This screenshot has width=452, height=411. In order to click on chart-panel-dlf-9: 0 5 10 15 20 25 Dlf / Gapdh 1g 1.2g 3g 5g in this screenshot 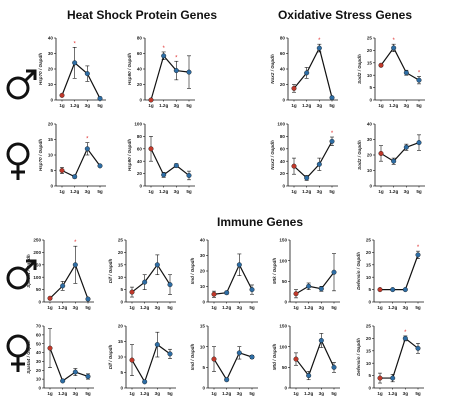, I will do `click(142, 274)`.